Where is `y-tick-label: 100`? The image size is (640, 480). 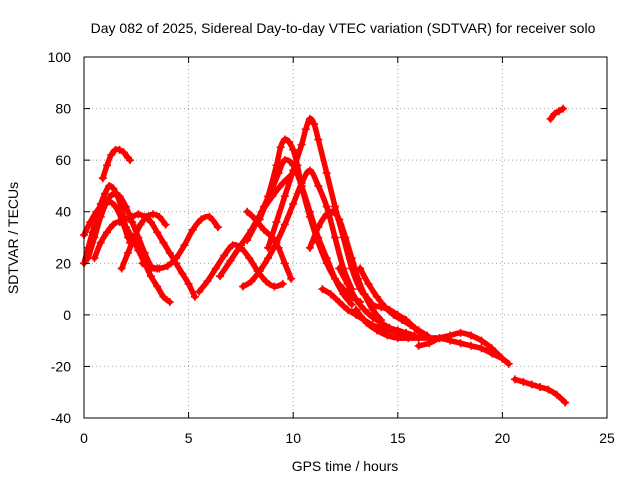 y-tick-label: 100 is located at coordinates (60, 57).